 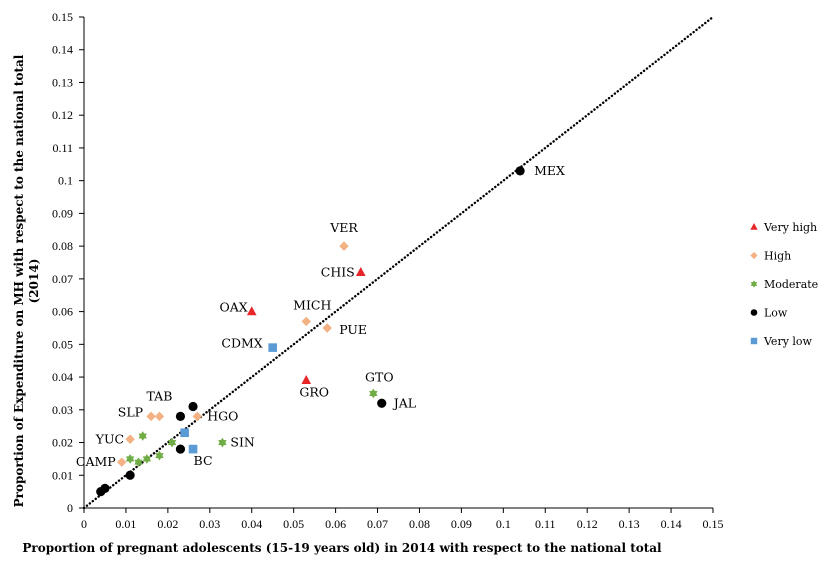 What do you see at coordinates (62, 213) in the screenshot?
I see `y-tick-label: 0.09` at bounding box center [62, 213].